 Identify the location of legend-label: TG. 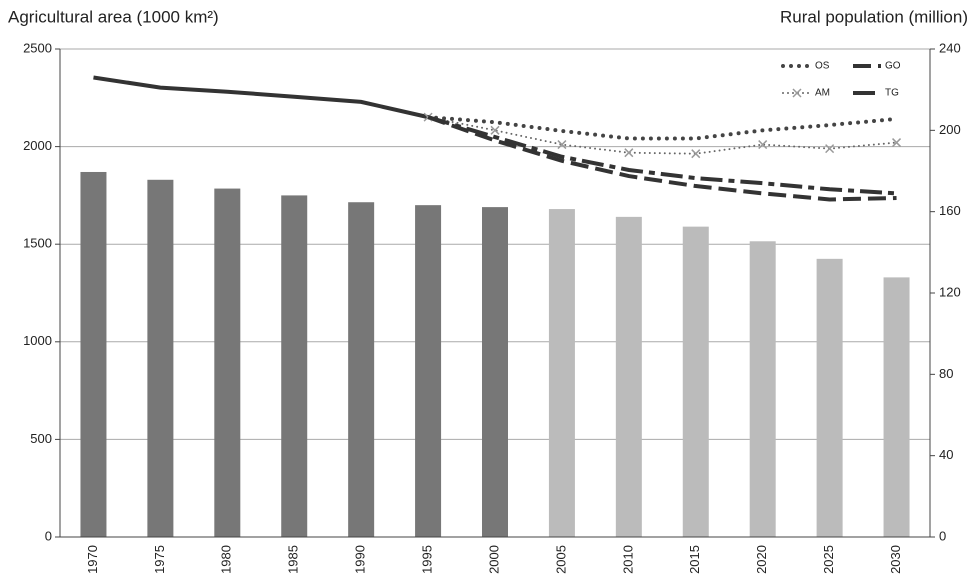
(892, 93).